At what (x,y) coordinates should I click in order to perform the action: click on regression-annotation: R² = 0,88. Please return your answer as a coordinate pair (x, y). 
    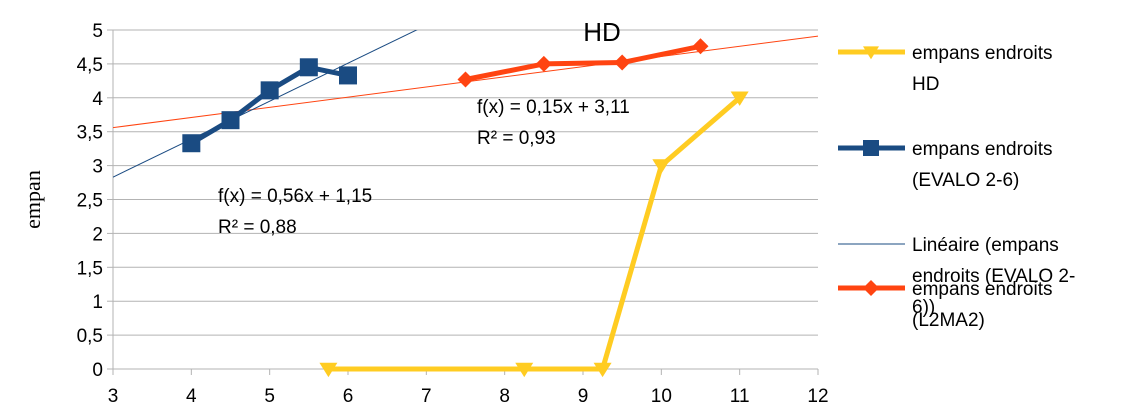
    Looking at the image, I should click on (257, 227).